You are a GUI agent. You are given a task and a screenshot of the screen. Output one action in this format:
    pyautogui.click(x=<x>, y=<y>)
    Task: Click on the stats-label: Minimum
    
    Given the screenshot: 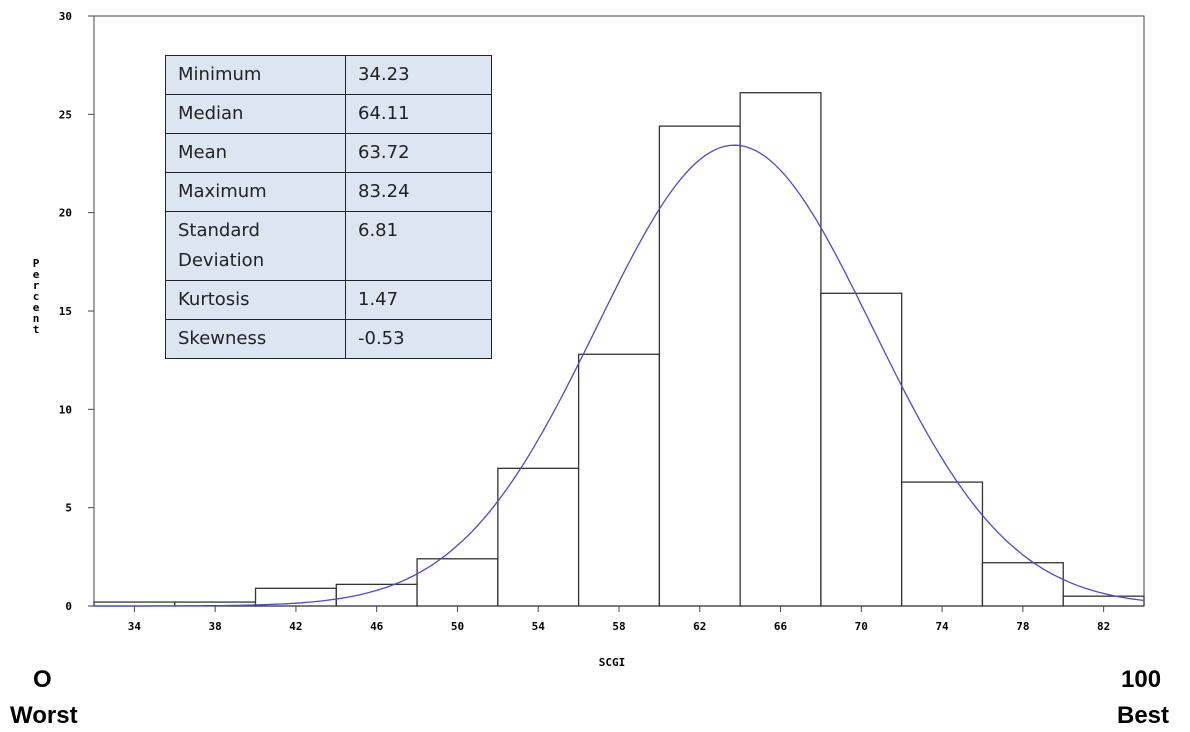 What is the action you would take?
    pyautogui.click(x=255, y=75)
    